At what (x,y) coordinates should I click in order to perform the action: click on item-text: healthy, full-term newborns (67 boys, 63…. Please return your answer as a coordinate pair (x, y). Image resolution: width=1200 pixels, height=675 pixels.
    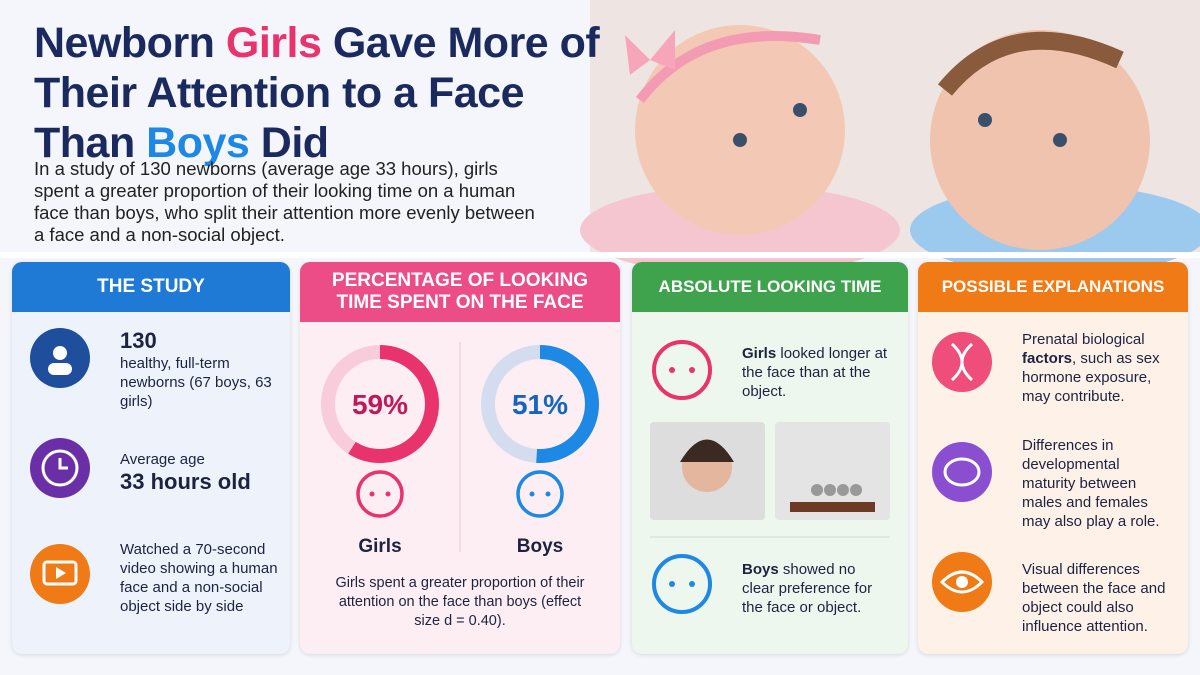
    Looking at the image, I should click on (196, 382).